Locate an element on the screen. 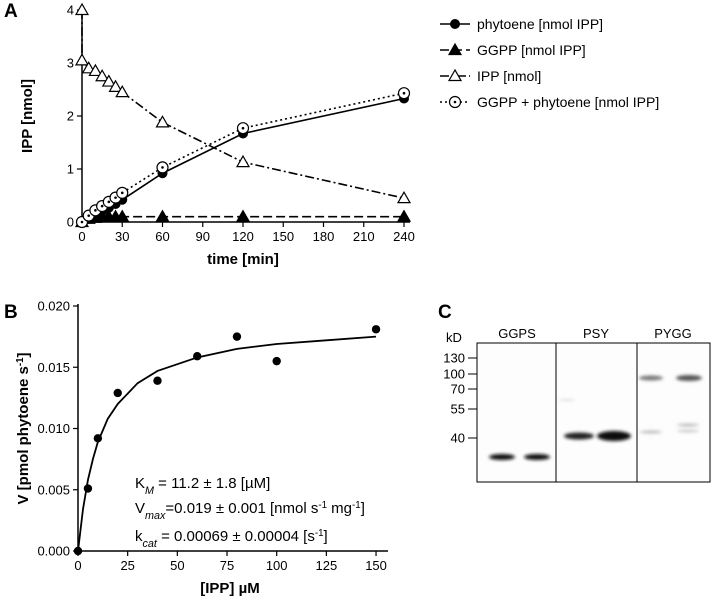 The image size is (714, 606). x-tick-label: 75 is located at coordinates (227, 565).